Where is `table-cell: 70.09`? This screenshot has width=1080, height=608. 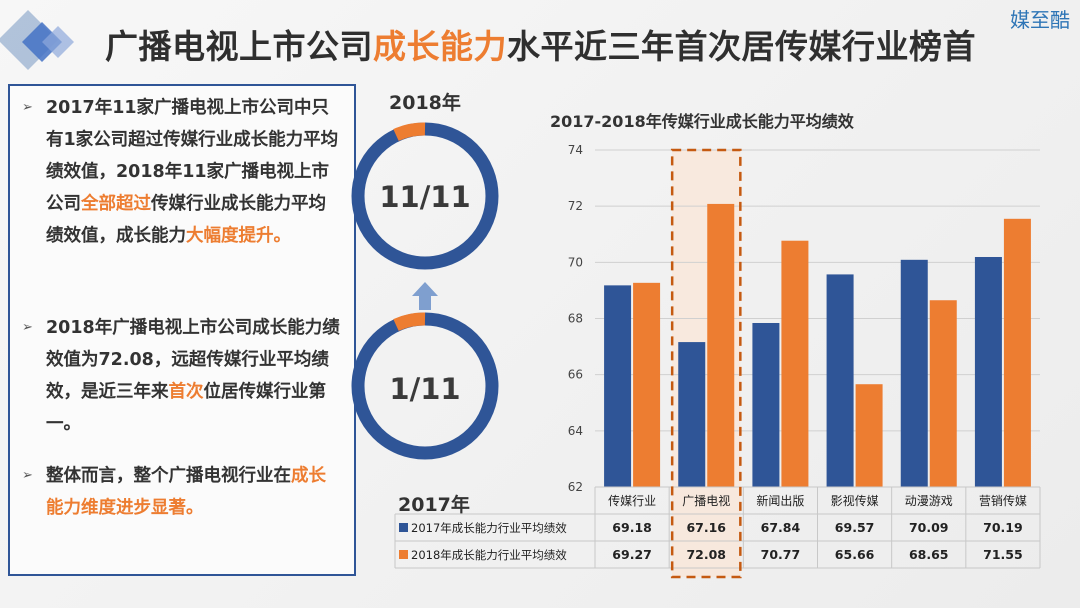
table-cell: 70.09 is located at coordinates (929, 527).